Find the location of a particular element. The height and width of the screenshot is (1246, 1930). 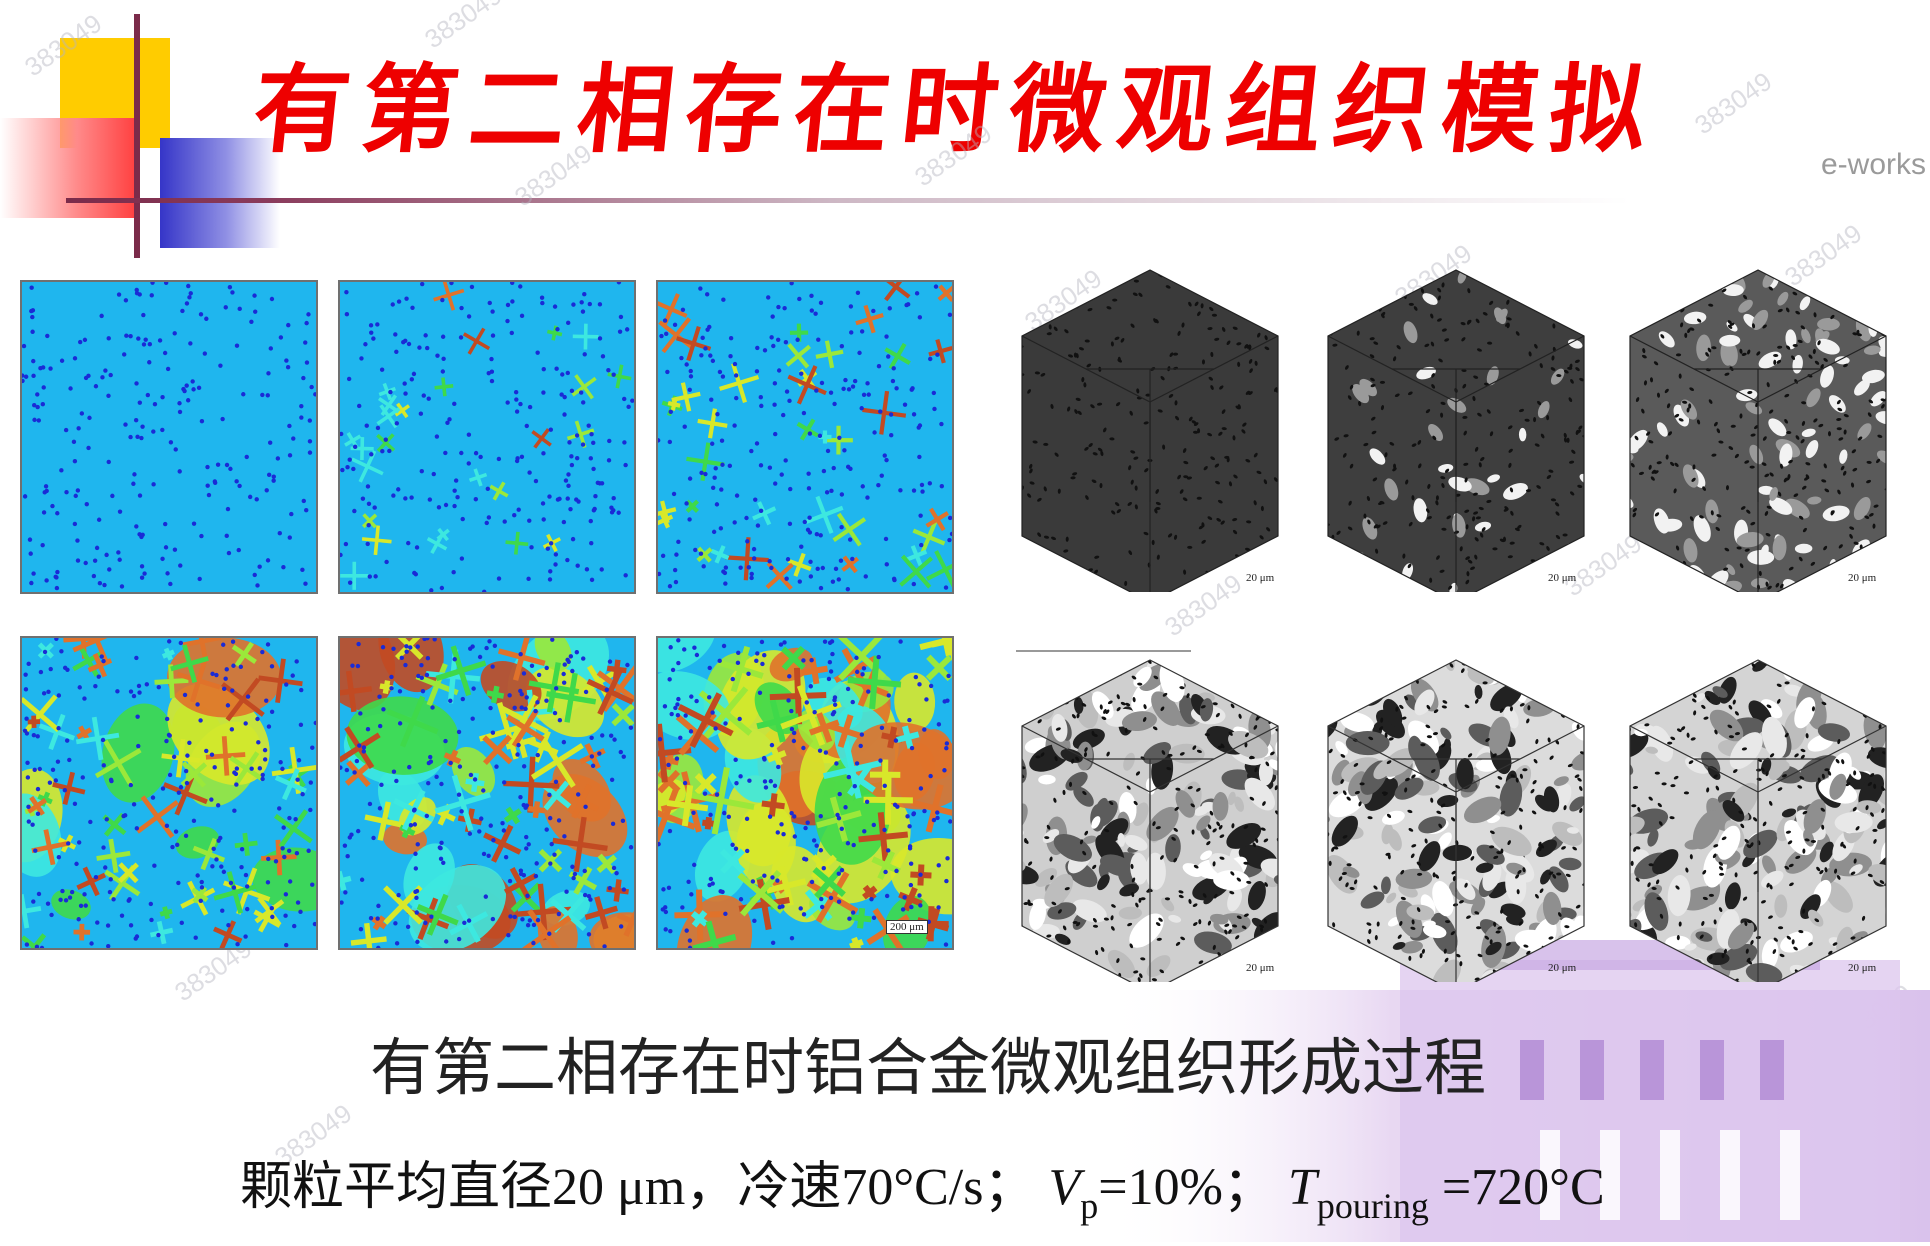

t-value: =720°C is located at coordinates (1517, 1187).